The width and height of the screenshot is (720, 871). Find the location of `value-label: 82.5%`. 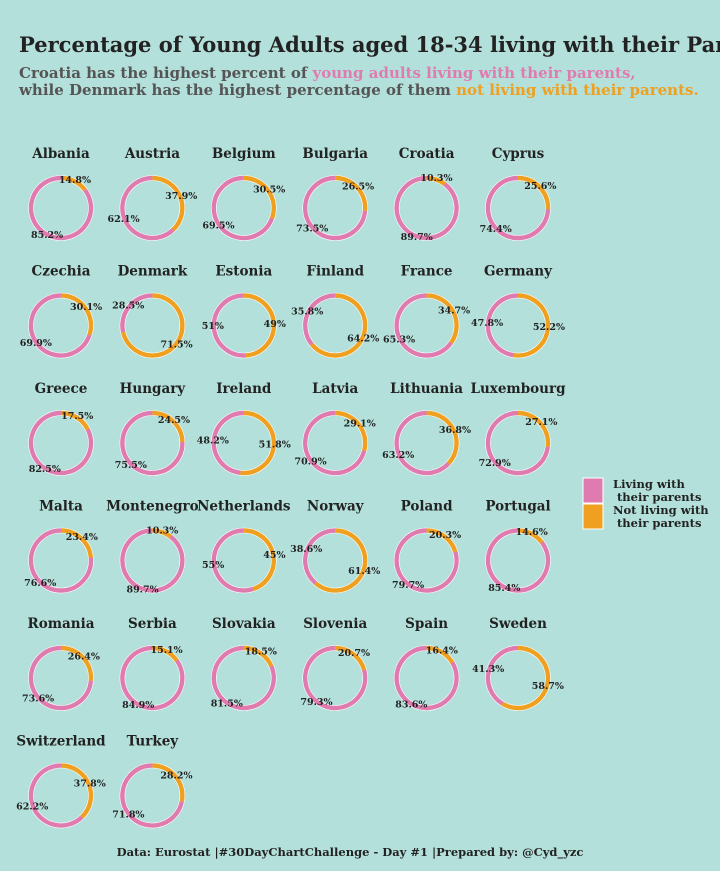

value-label: 82.5% is located at coordinates (45, 469).